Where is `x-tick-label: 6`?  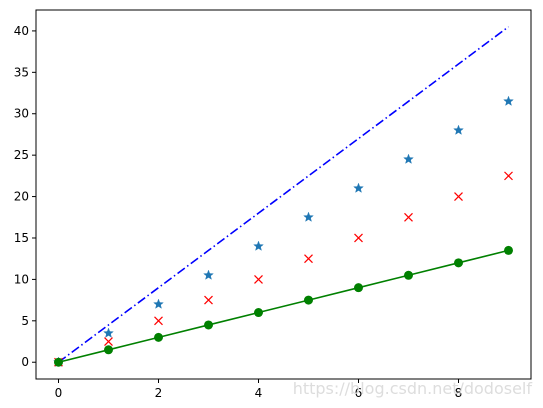 x-tick-label: 6 is located at coordinates (359, 393).